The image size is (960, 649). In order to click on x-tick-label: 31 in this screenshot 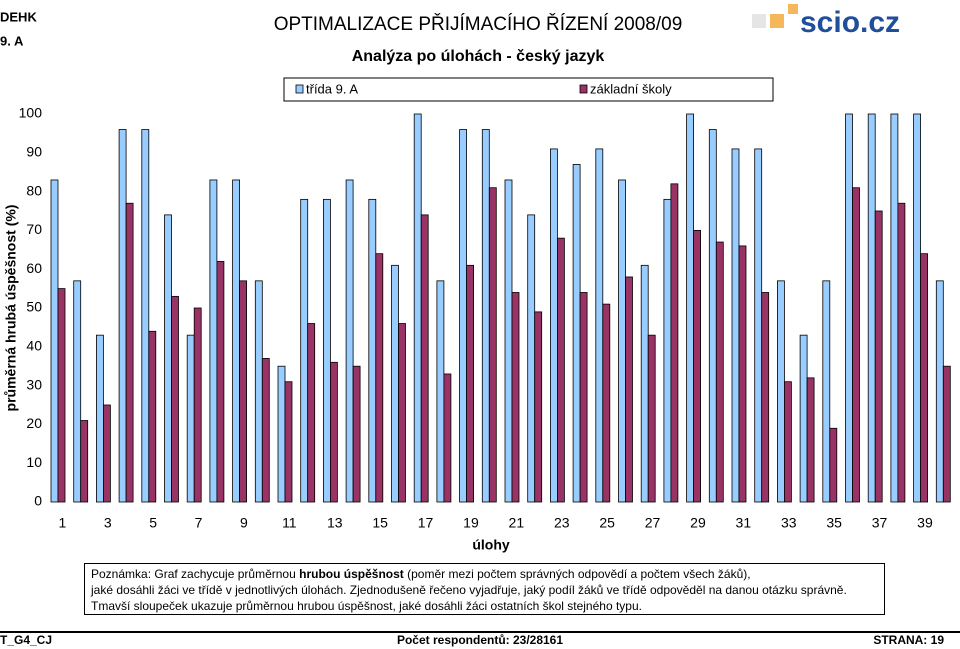, I will do `click(744, 523)`.